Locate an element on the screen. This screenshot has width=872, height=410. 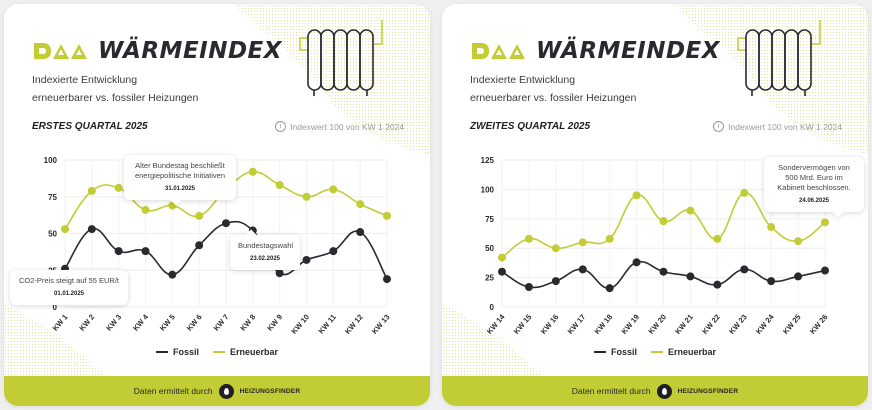
svg-text: KW 2 is located at coordinates (86, 323).